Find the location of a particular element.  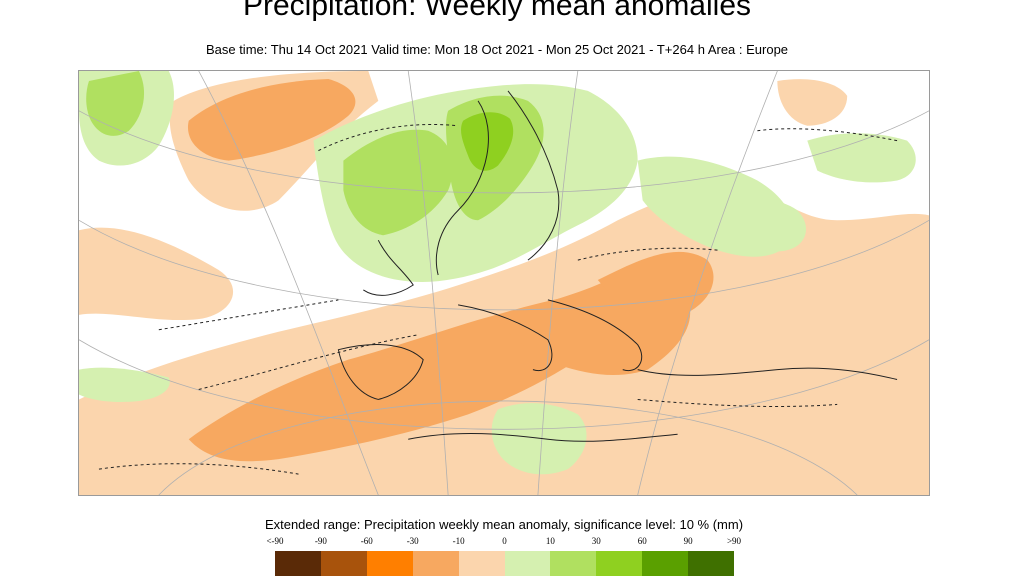

dry-medium-iberia-med is located at coordinates (392, 378).